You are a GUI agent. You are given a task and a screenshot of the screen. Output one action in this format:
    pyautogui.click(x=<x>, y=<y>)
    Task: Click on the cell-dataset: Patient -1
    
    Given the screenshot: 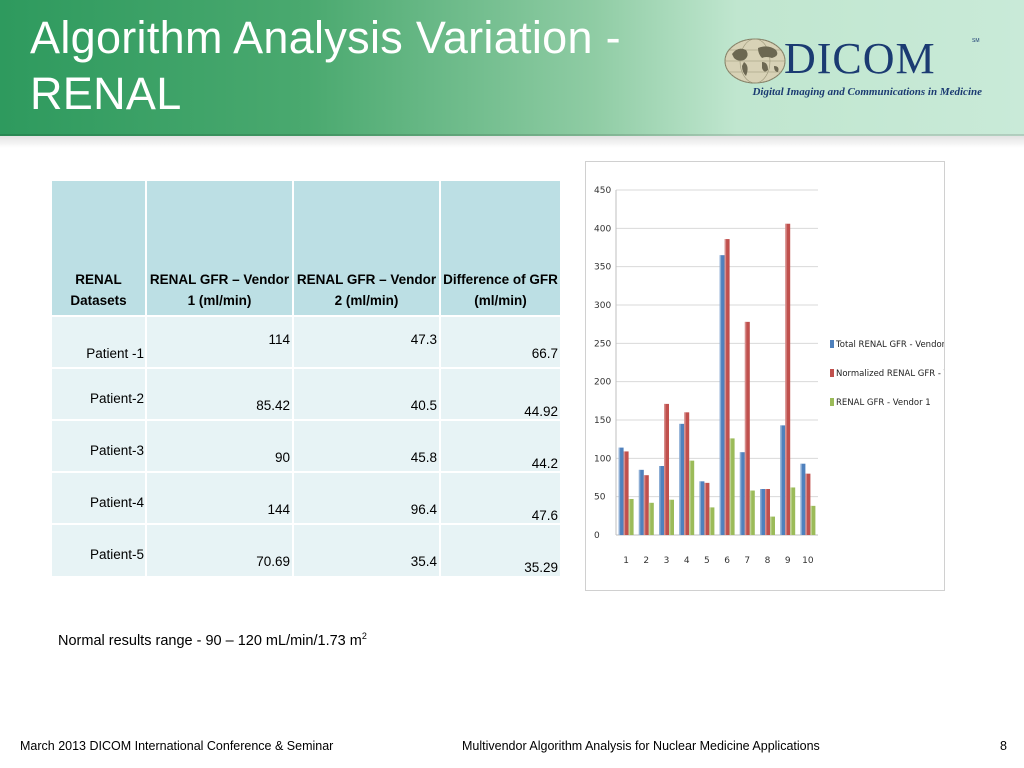 What is the action you would take?
    pyautogui.click(x=99, y=341)
    